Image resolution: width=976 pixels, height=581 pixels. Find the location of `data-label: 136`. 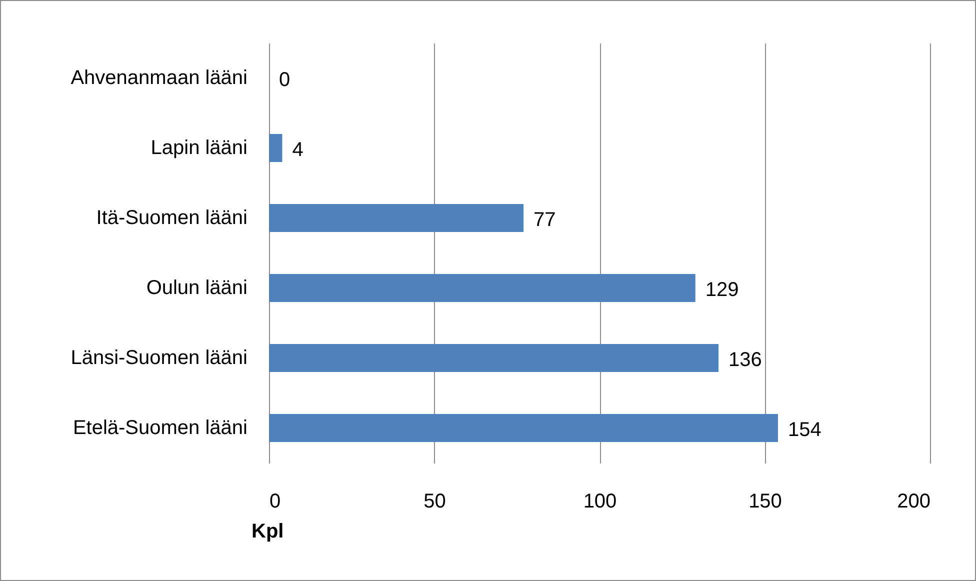

data-label: 136 is located at coordinates (745, 360).